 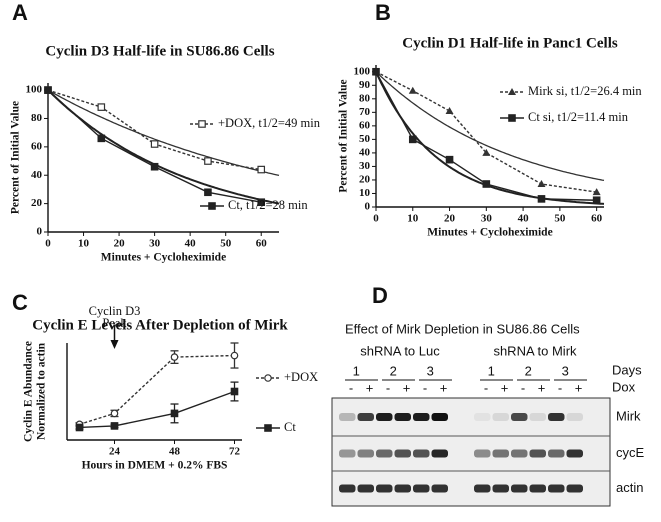 What do you see at coordinates (226, 244) in the screenshot?
I see `x-tick-label: 50` at bounding box center [226, 244].